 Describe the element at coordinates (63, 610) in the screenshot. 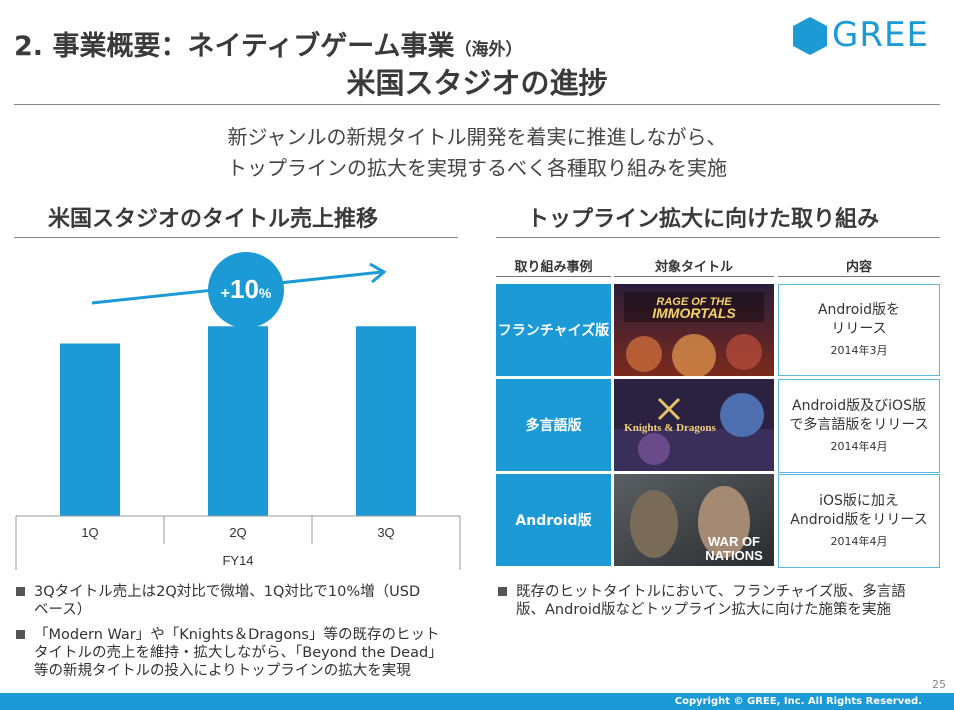

I see `left-bullet-1-line-2: ベース）` at that location.